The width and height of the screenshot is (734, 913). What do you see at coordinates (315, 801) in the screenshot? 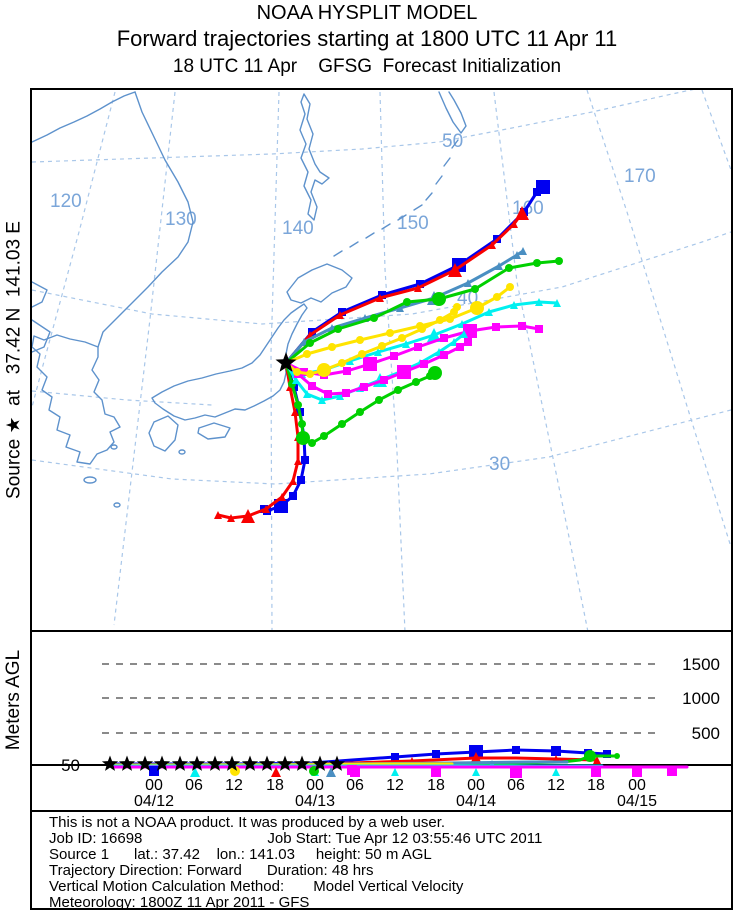
I see `svg-text: 04/13` at bounding box center [315, 801].